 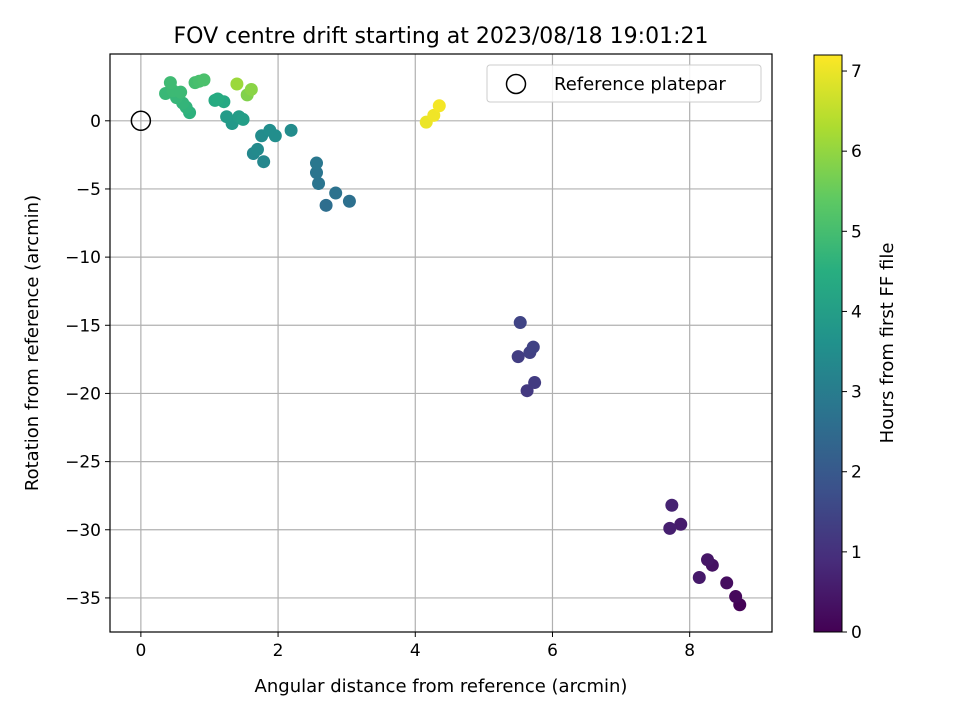 I want to click on x-axis-ticks: 0 2 4 6 8, so click(x=415, y=646).